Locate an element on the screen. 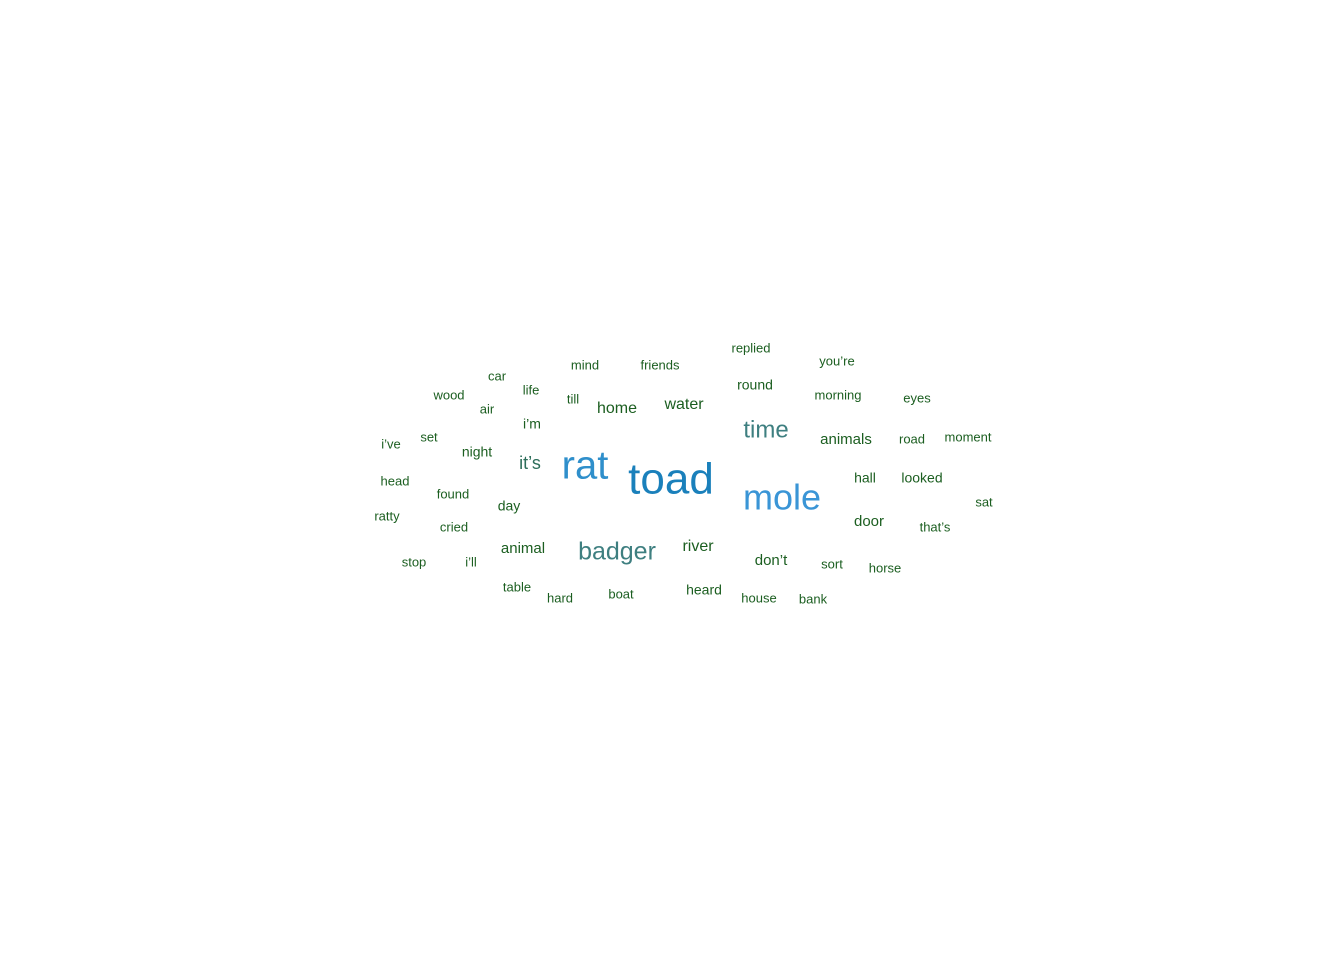  word-7: home is located at coordinates (617, 408).